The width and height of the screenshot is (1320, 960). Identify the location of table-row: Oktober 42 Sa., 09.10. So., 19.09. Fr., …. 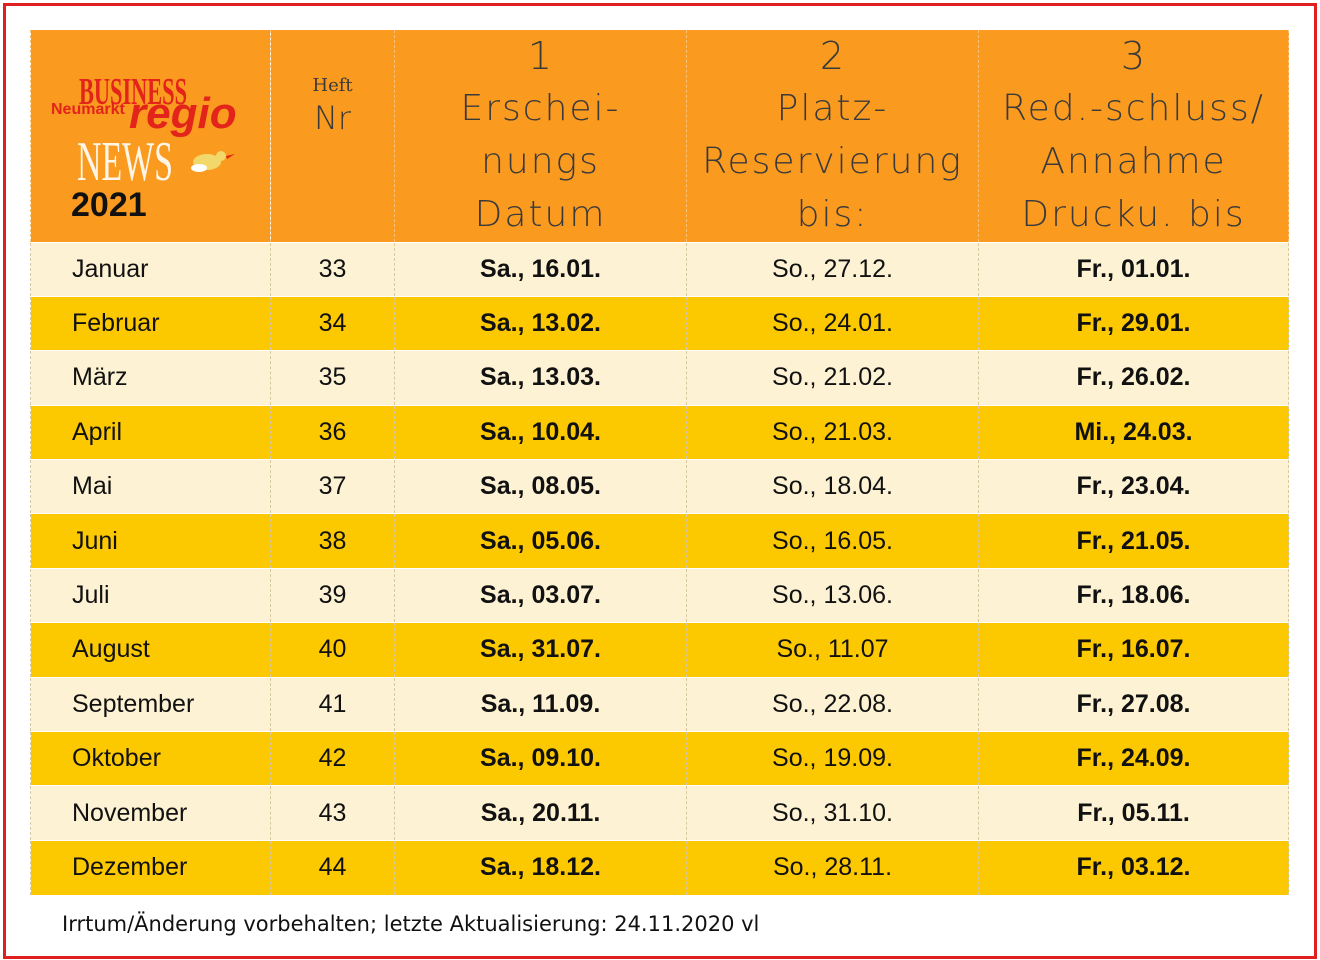
(659, 758).